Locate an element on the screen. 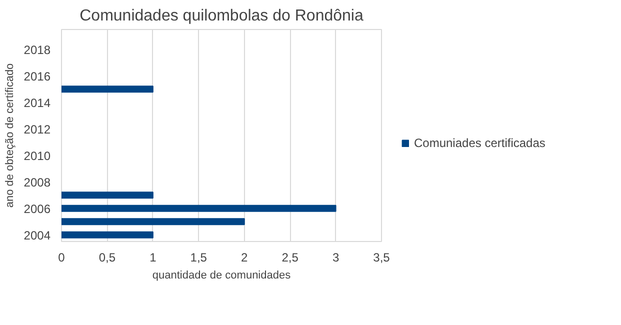 The image size is (621, 325). y-axis-title: ano de obteção de certificado is located at coordinates (10, 135).